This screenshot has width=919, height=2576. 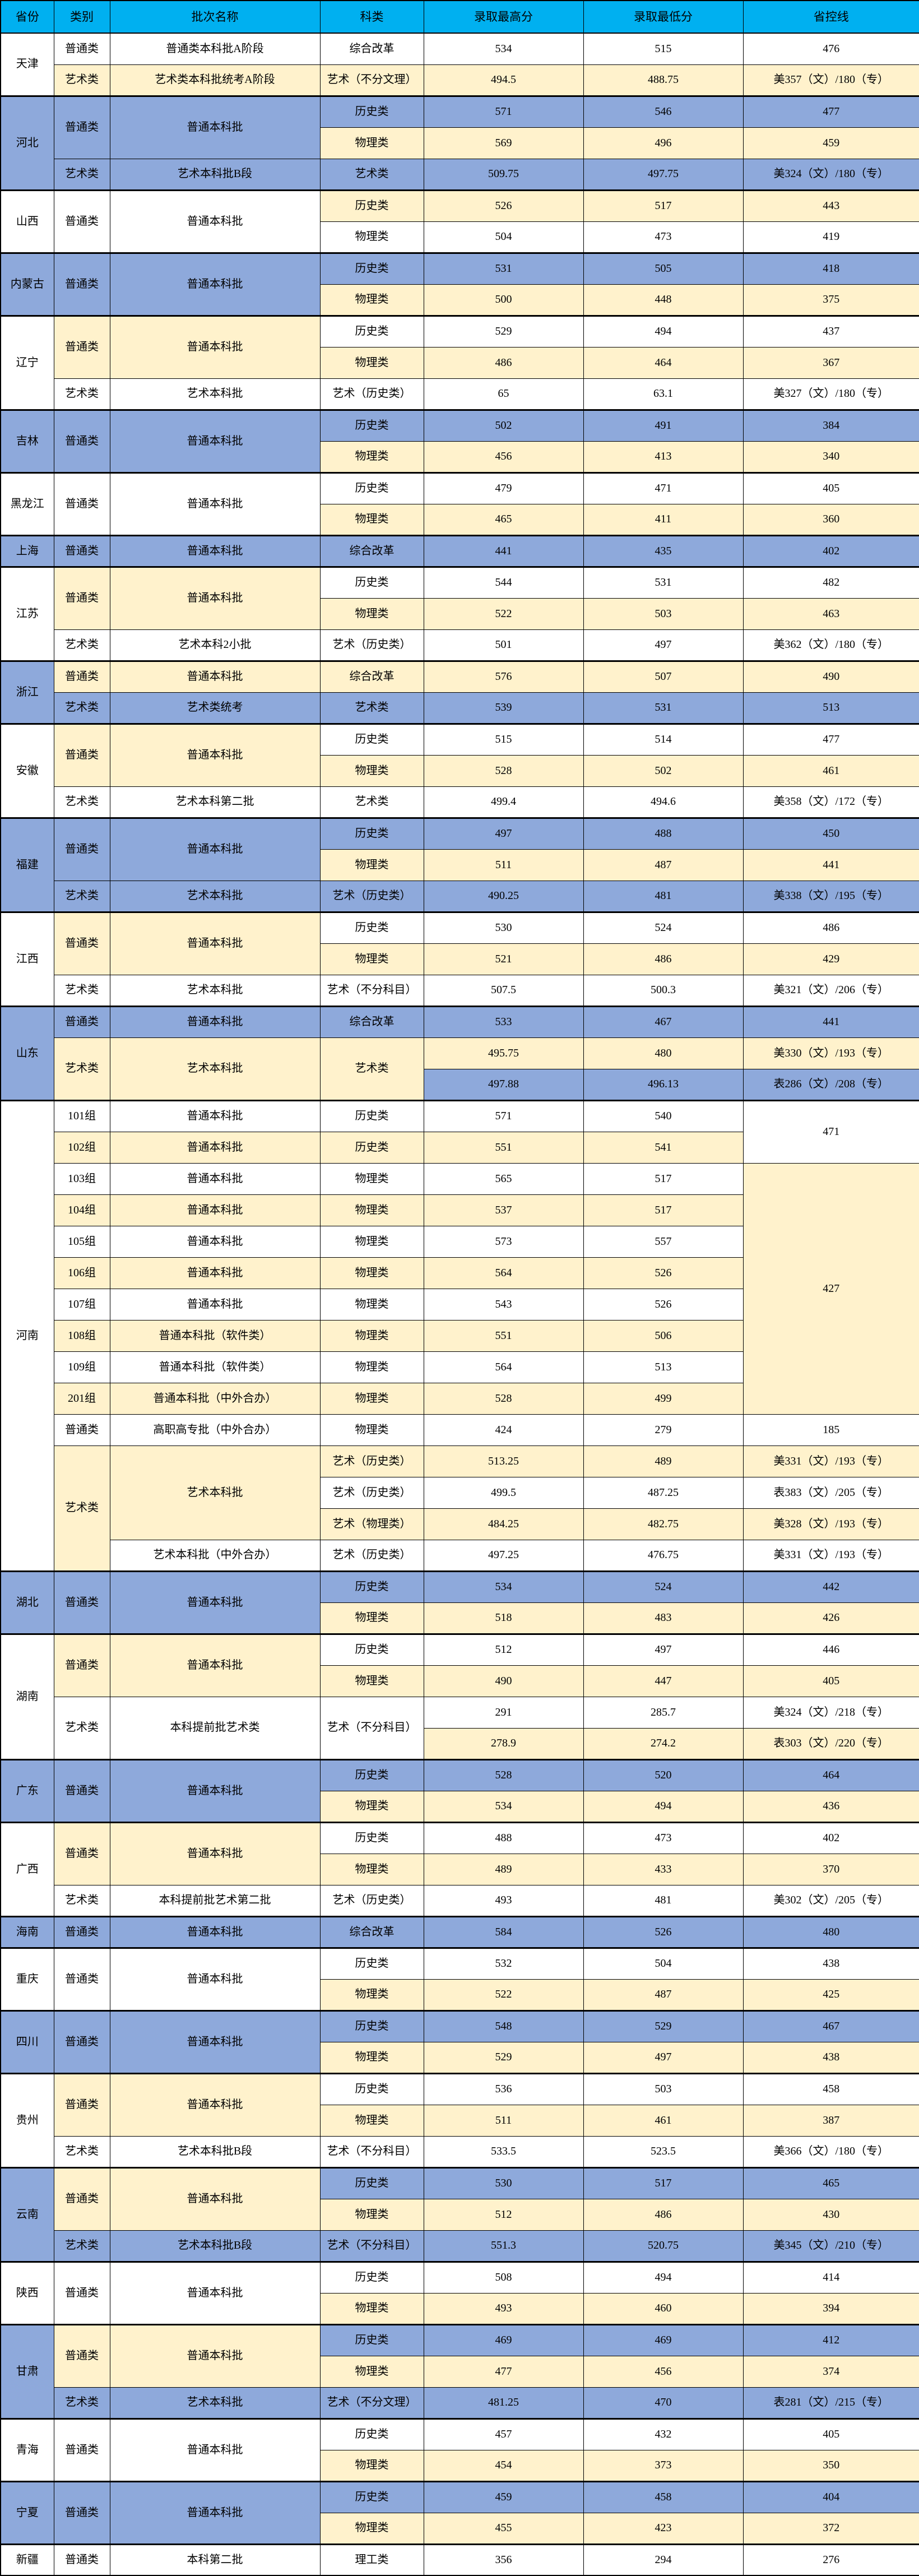 I want to click on table-row: 106组 普通本科批 物理类 564 526, so click(x=460, y=1273).